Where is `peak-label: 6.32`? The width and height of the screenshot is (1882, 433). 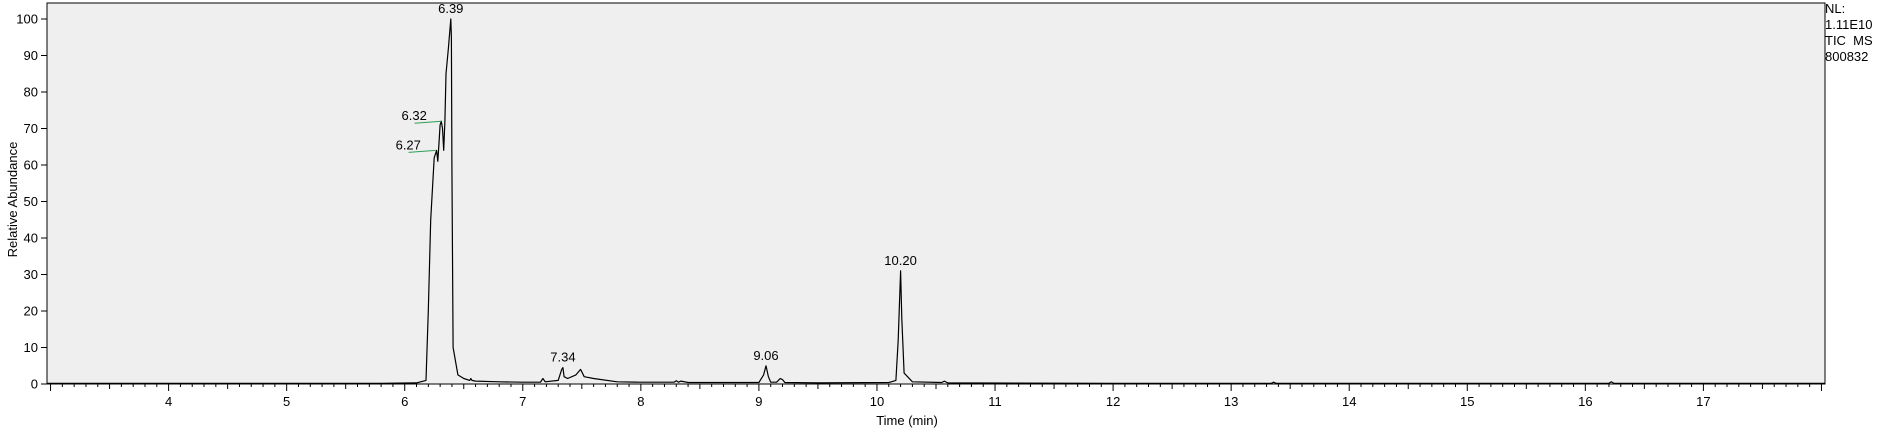
peak-label: 6.32 is located at coordinates (414, 115).